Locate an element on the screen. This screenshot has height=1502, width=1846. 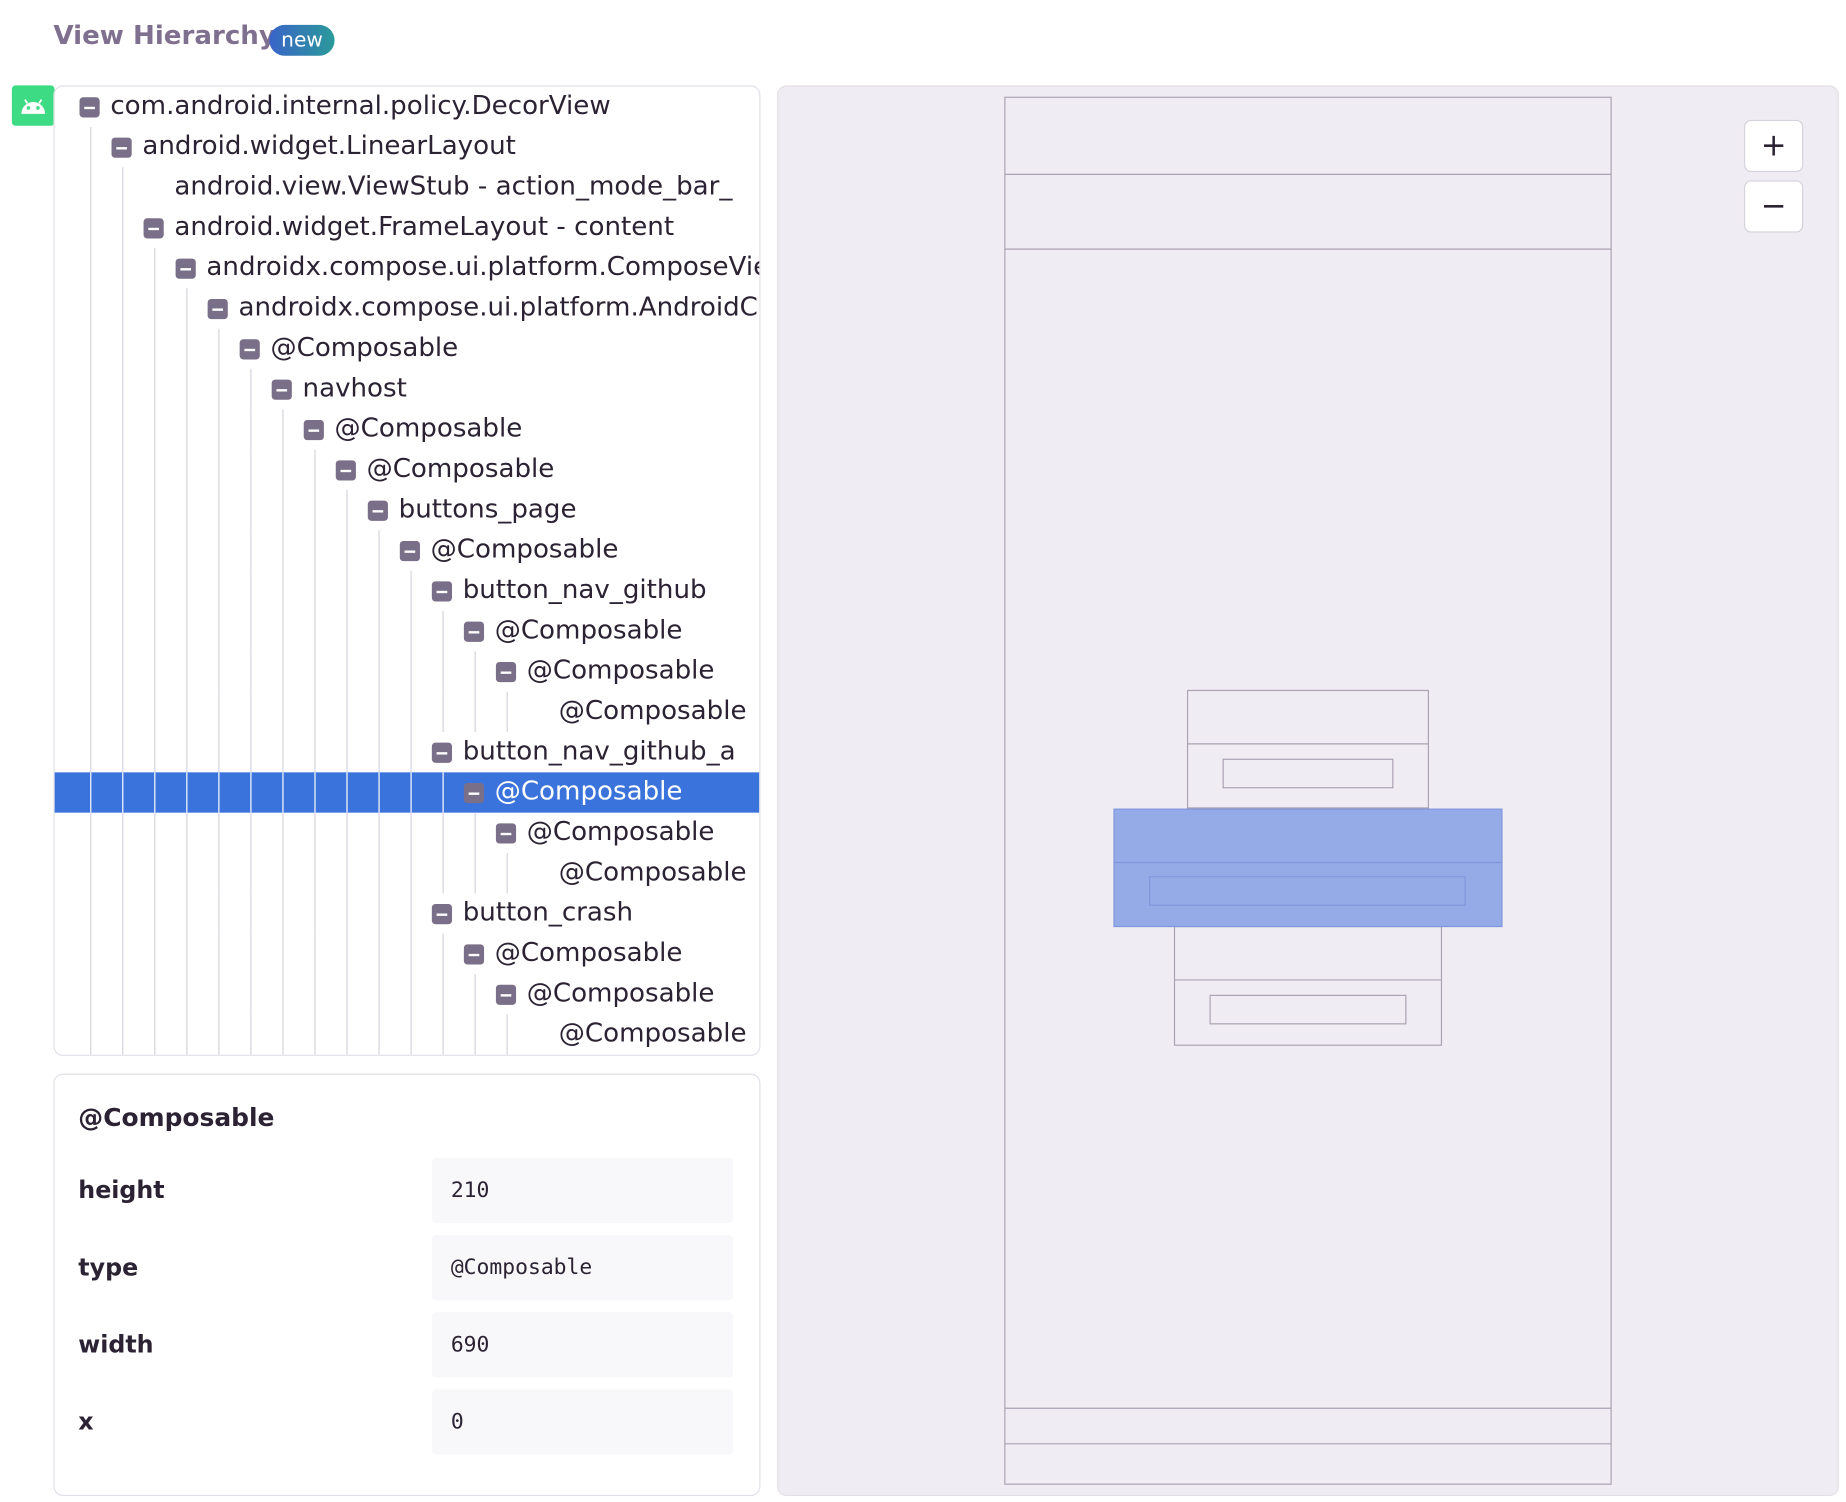
tree-row: androidx.compose.ui.platform.AndroidC is located at coordinates (407, 308).